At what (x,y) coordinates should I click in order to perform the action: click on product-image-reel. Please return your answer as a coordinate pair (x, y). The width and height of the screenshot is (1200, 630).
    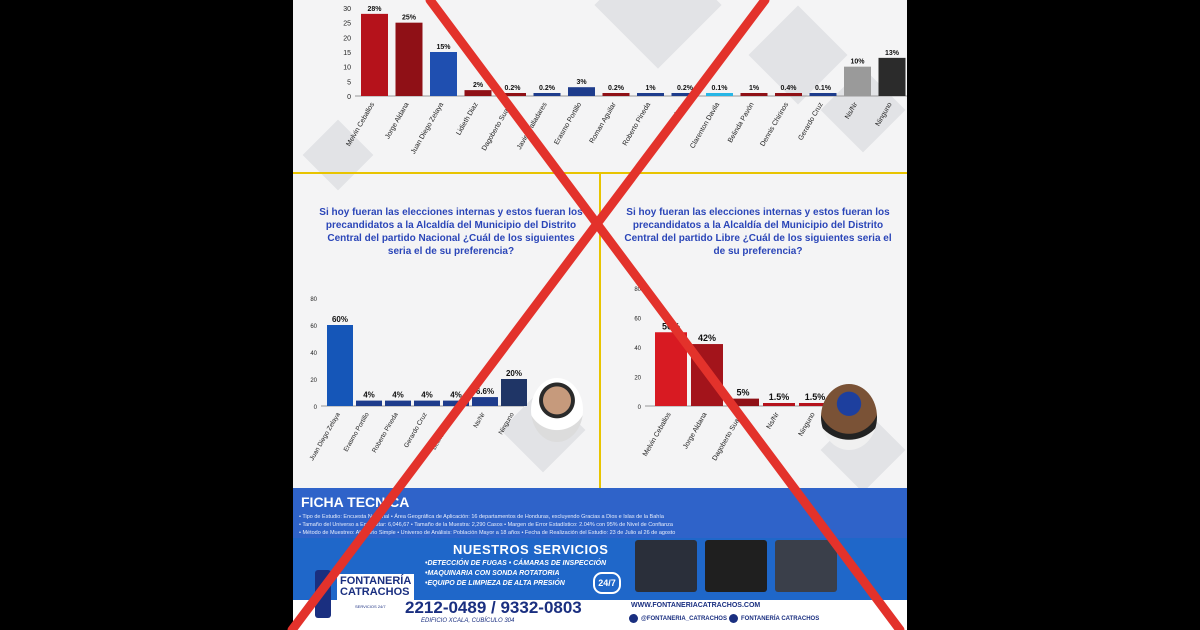
    Looking at the image, I should click on (736, 566).